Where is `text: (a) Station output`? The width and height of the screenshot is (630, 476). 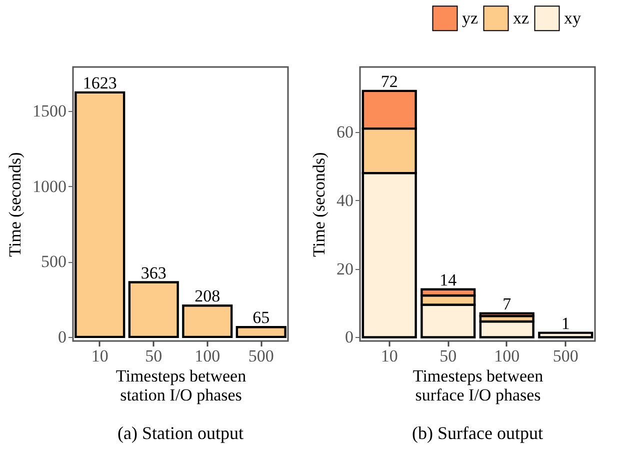
text: (a) Station output is located at coordinates (181, 433).